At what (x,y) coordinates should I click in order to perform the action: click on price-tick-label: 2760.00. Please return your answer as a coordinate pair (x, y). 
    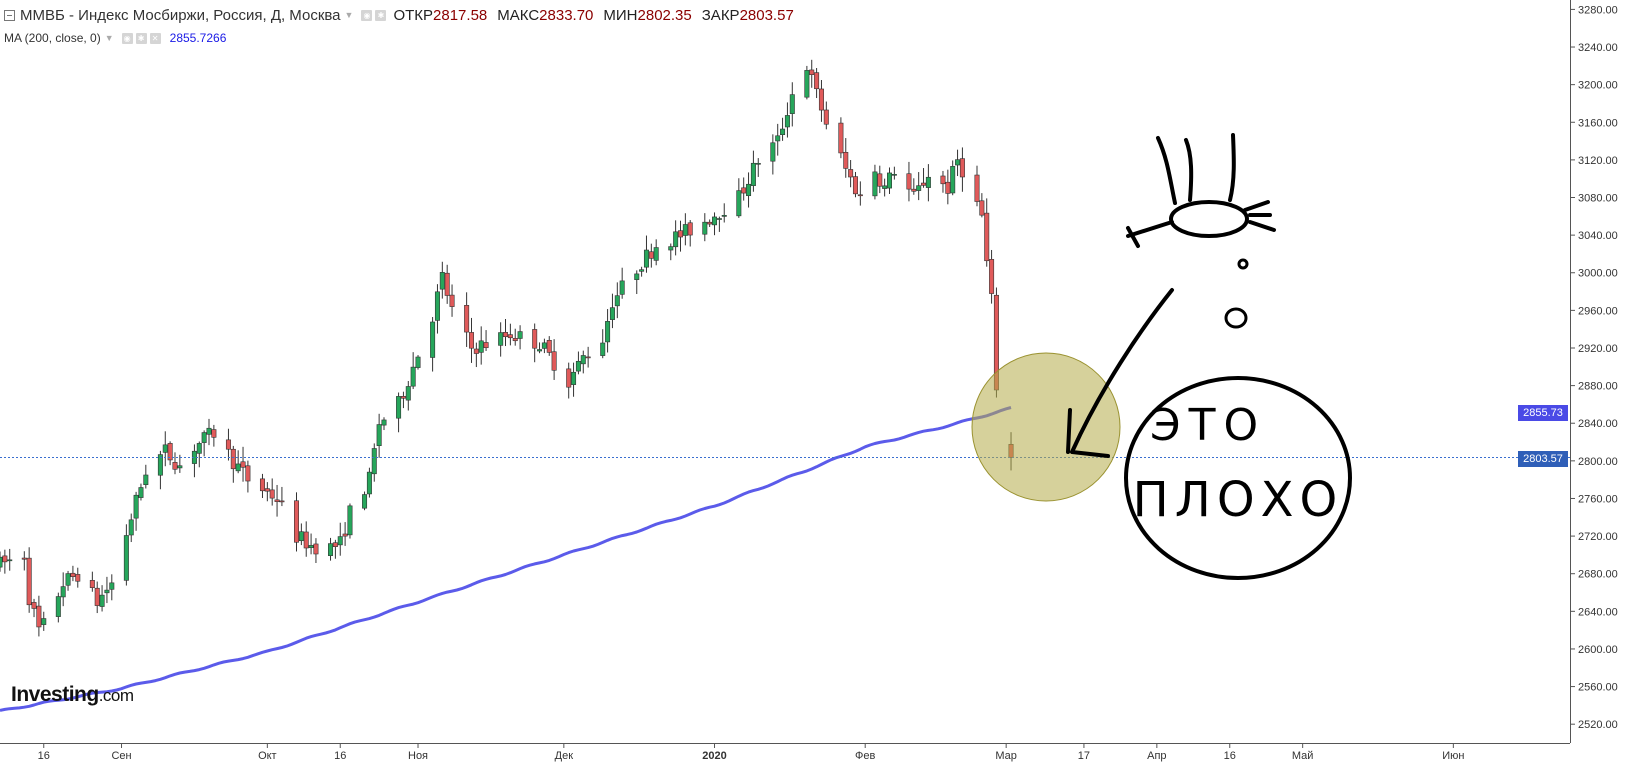
    Looking at the image, I should click on (1598, 499).